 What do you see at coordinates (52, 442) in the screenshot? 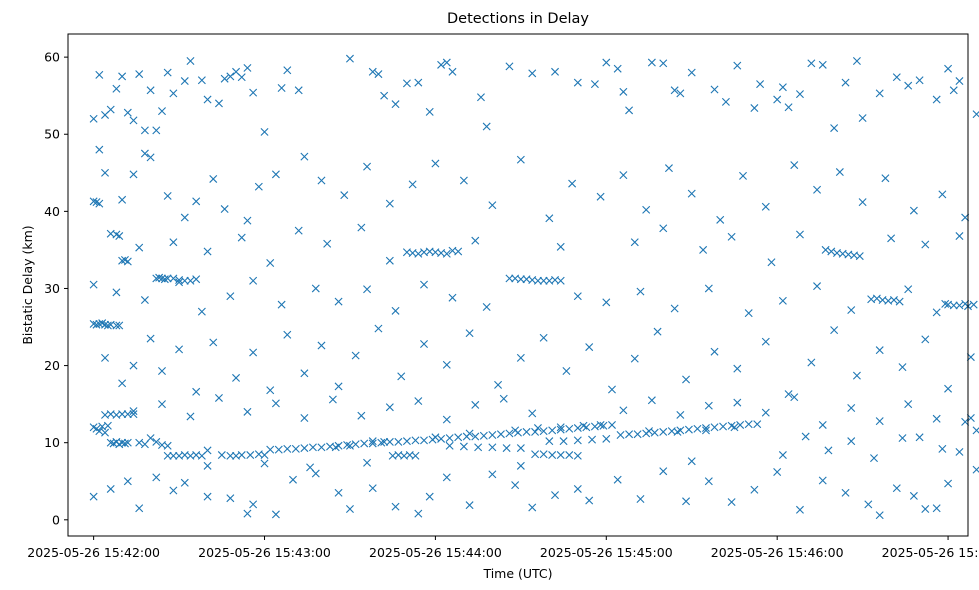
I see `y-tick-label: 10` at bounding box center [52, 442].